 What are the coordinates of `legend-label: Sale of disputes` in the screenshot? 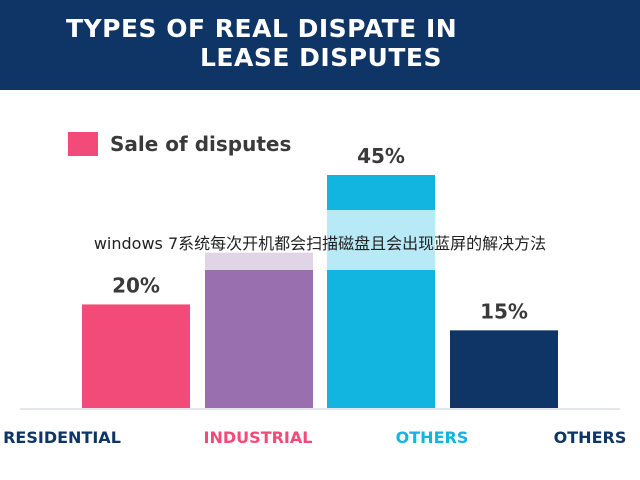 It's located at (201, 144).